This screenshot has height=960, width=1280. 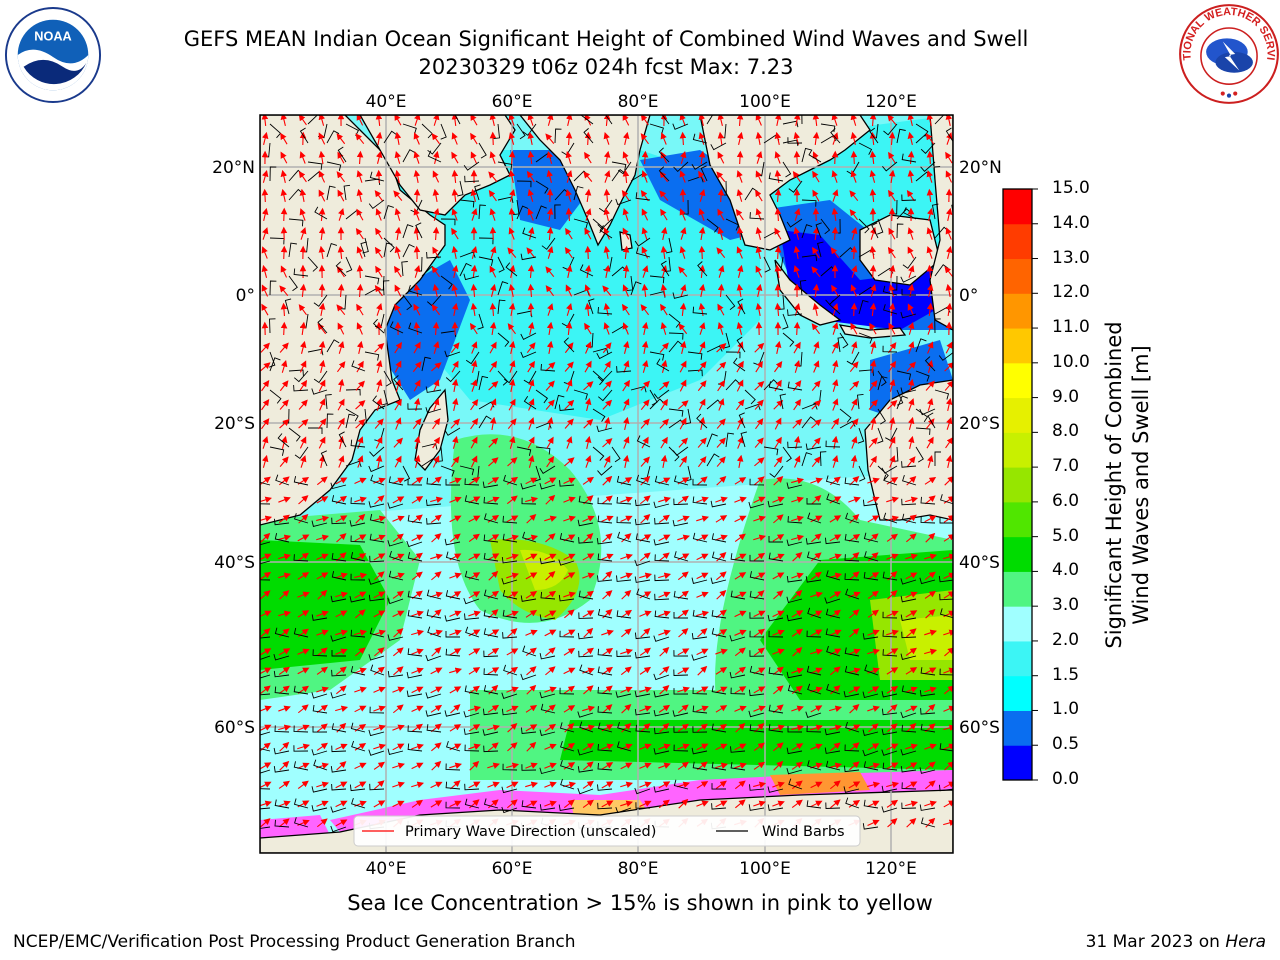 I want to click on lon-label: 60°E, so click(x=512, y=102).